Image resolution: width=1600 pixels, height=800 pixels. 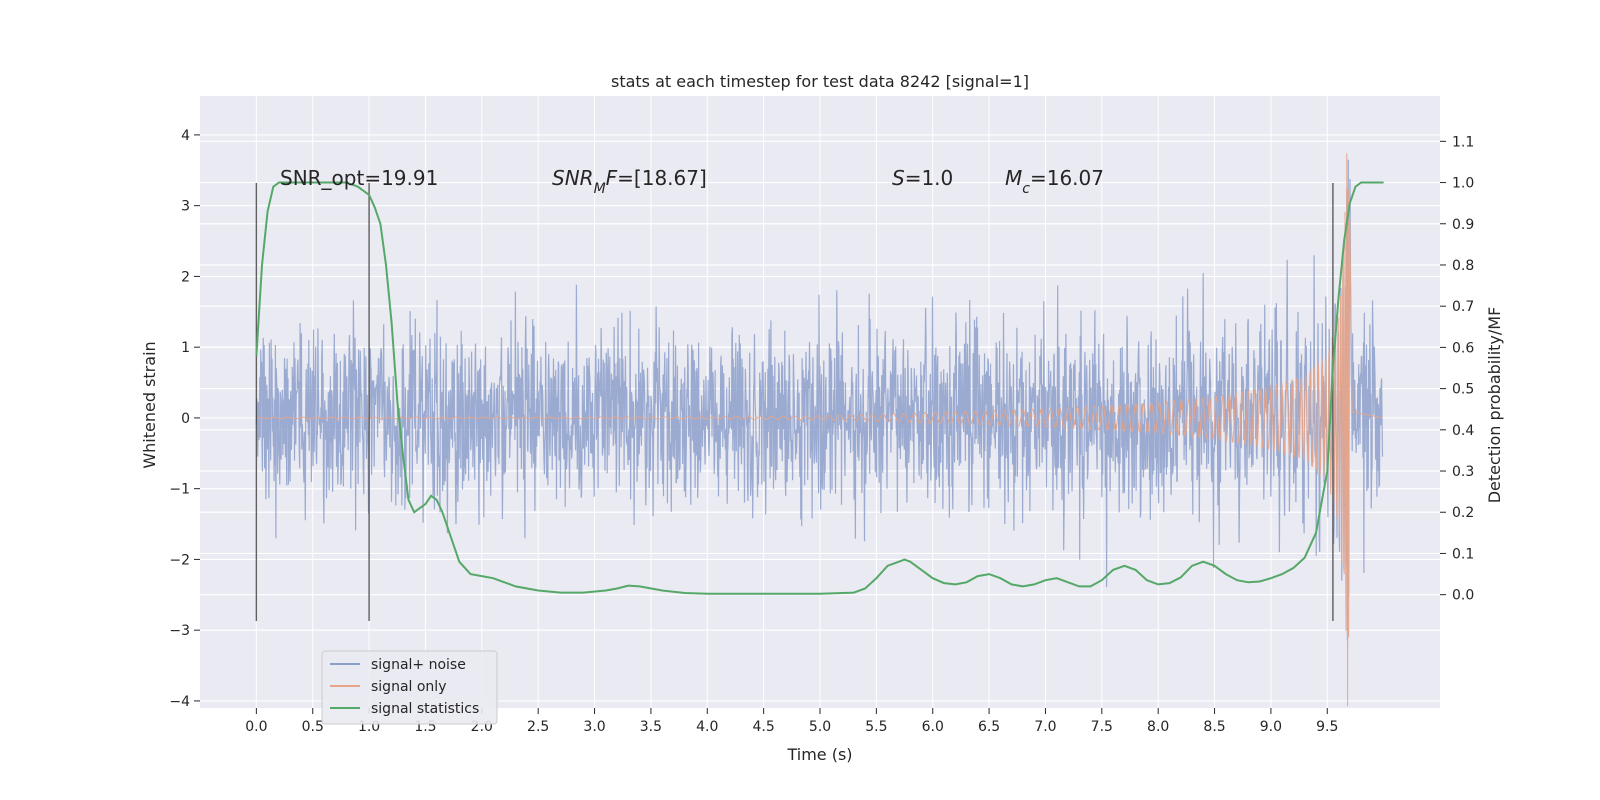 What do you see at coordinates (256, 727) in the screenshot?
I see `x-tick-label: 0.0` at bounding box center [256, 727].